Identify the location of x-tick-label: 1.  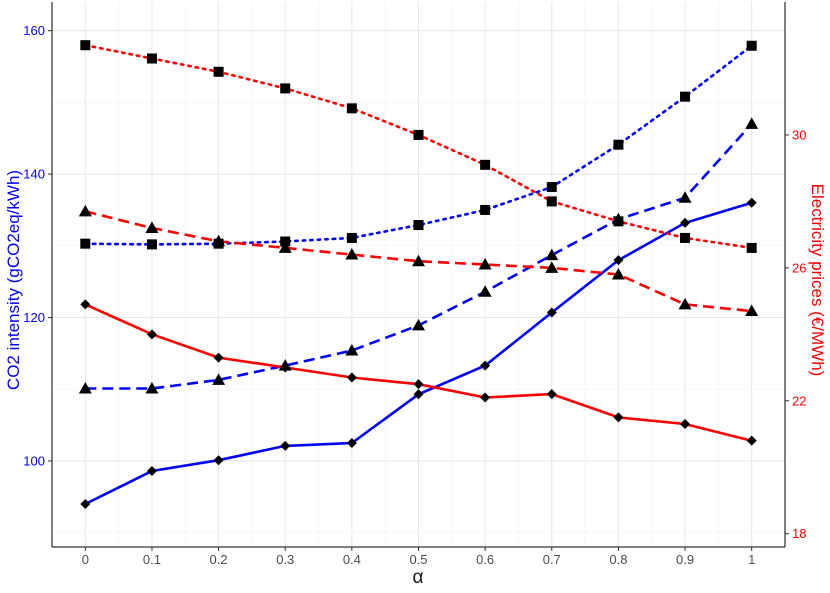
(751, 559).